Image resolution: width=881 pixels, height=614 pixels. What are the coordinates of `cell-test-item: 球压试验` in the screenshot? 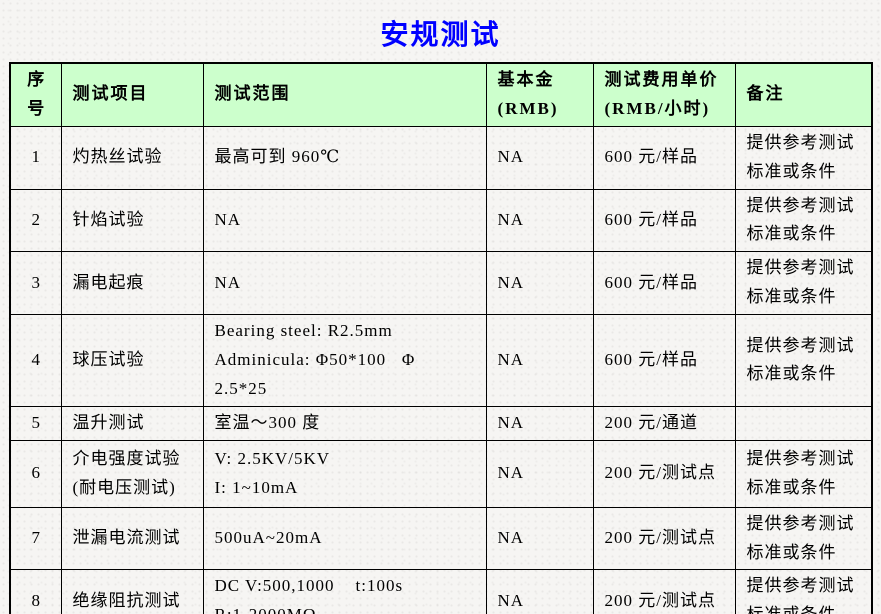 It's located at (132, 360).